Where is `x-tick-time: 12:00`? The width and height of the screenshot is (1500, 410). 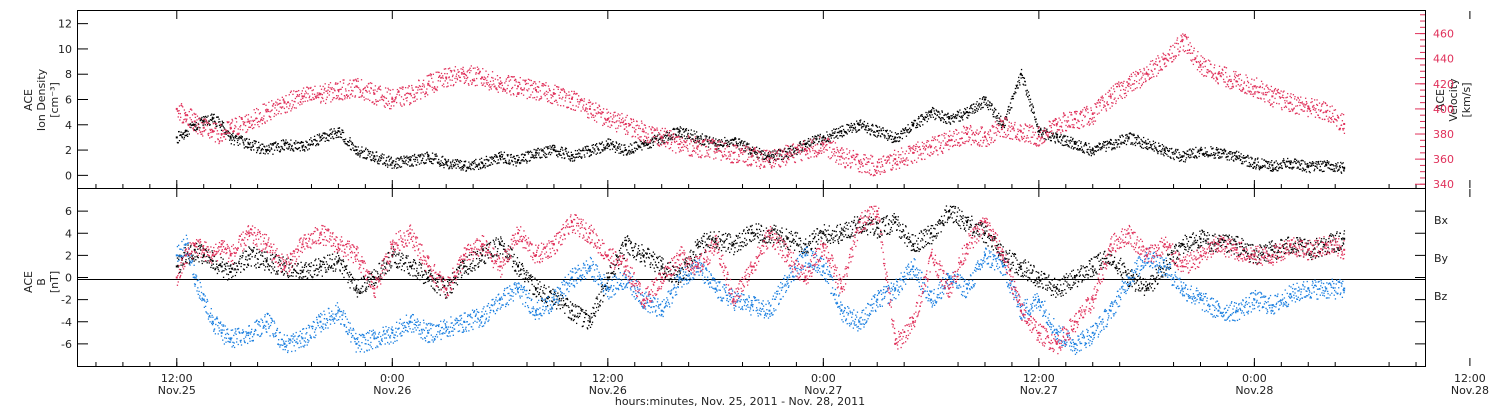 x-tick-time: 12:00 is located at coordinates (608, 378).